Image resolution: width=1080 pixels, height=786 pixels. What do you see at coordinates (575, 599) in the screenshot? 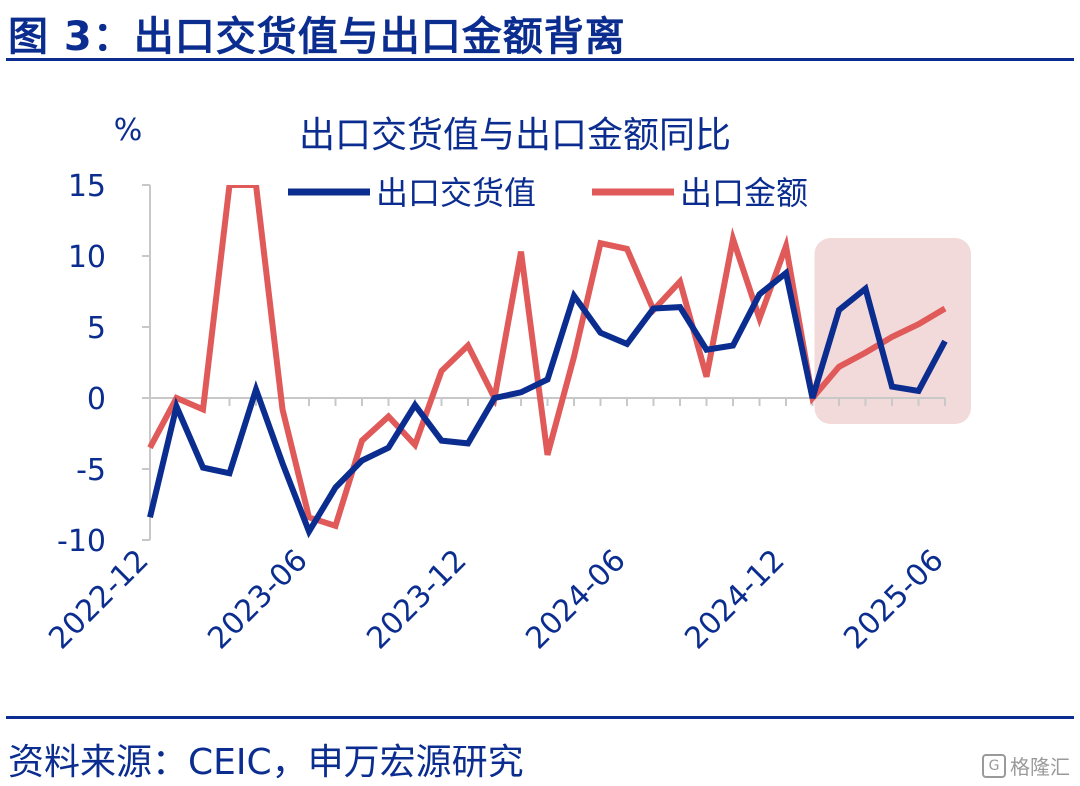
I see `x-tick-label: 2024-06` at bounding box center [575, 599].